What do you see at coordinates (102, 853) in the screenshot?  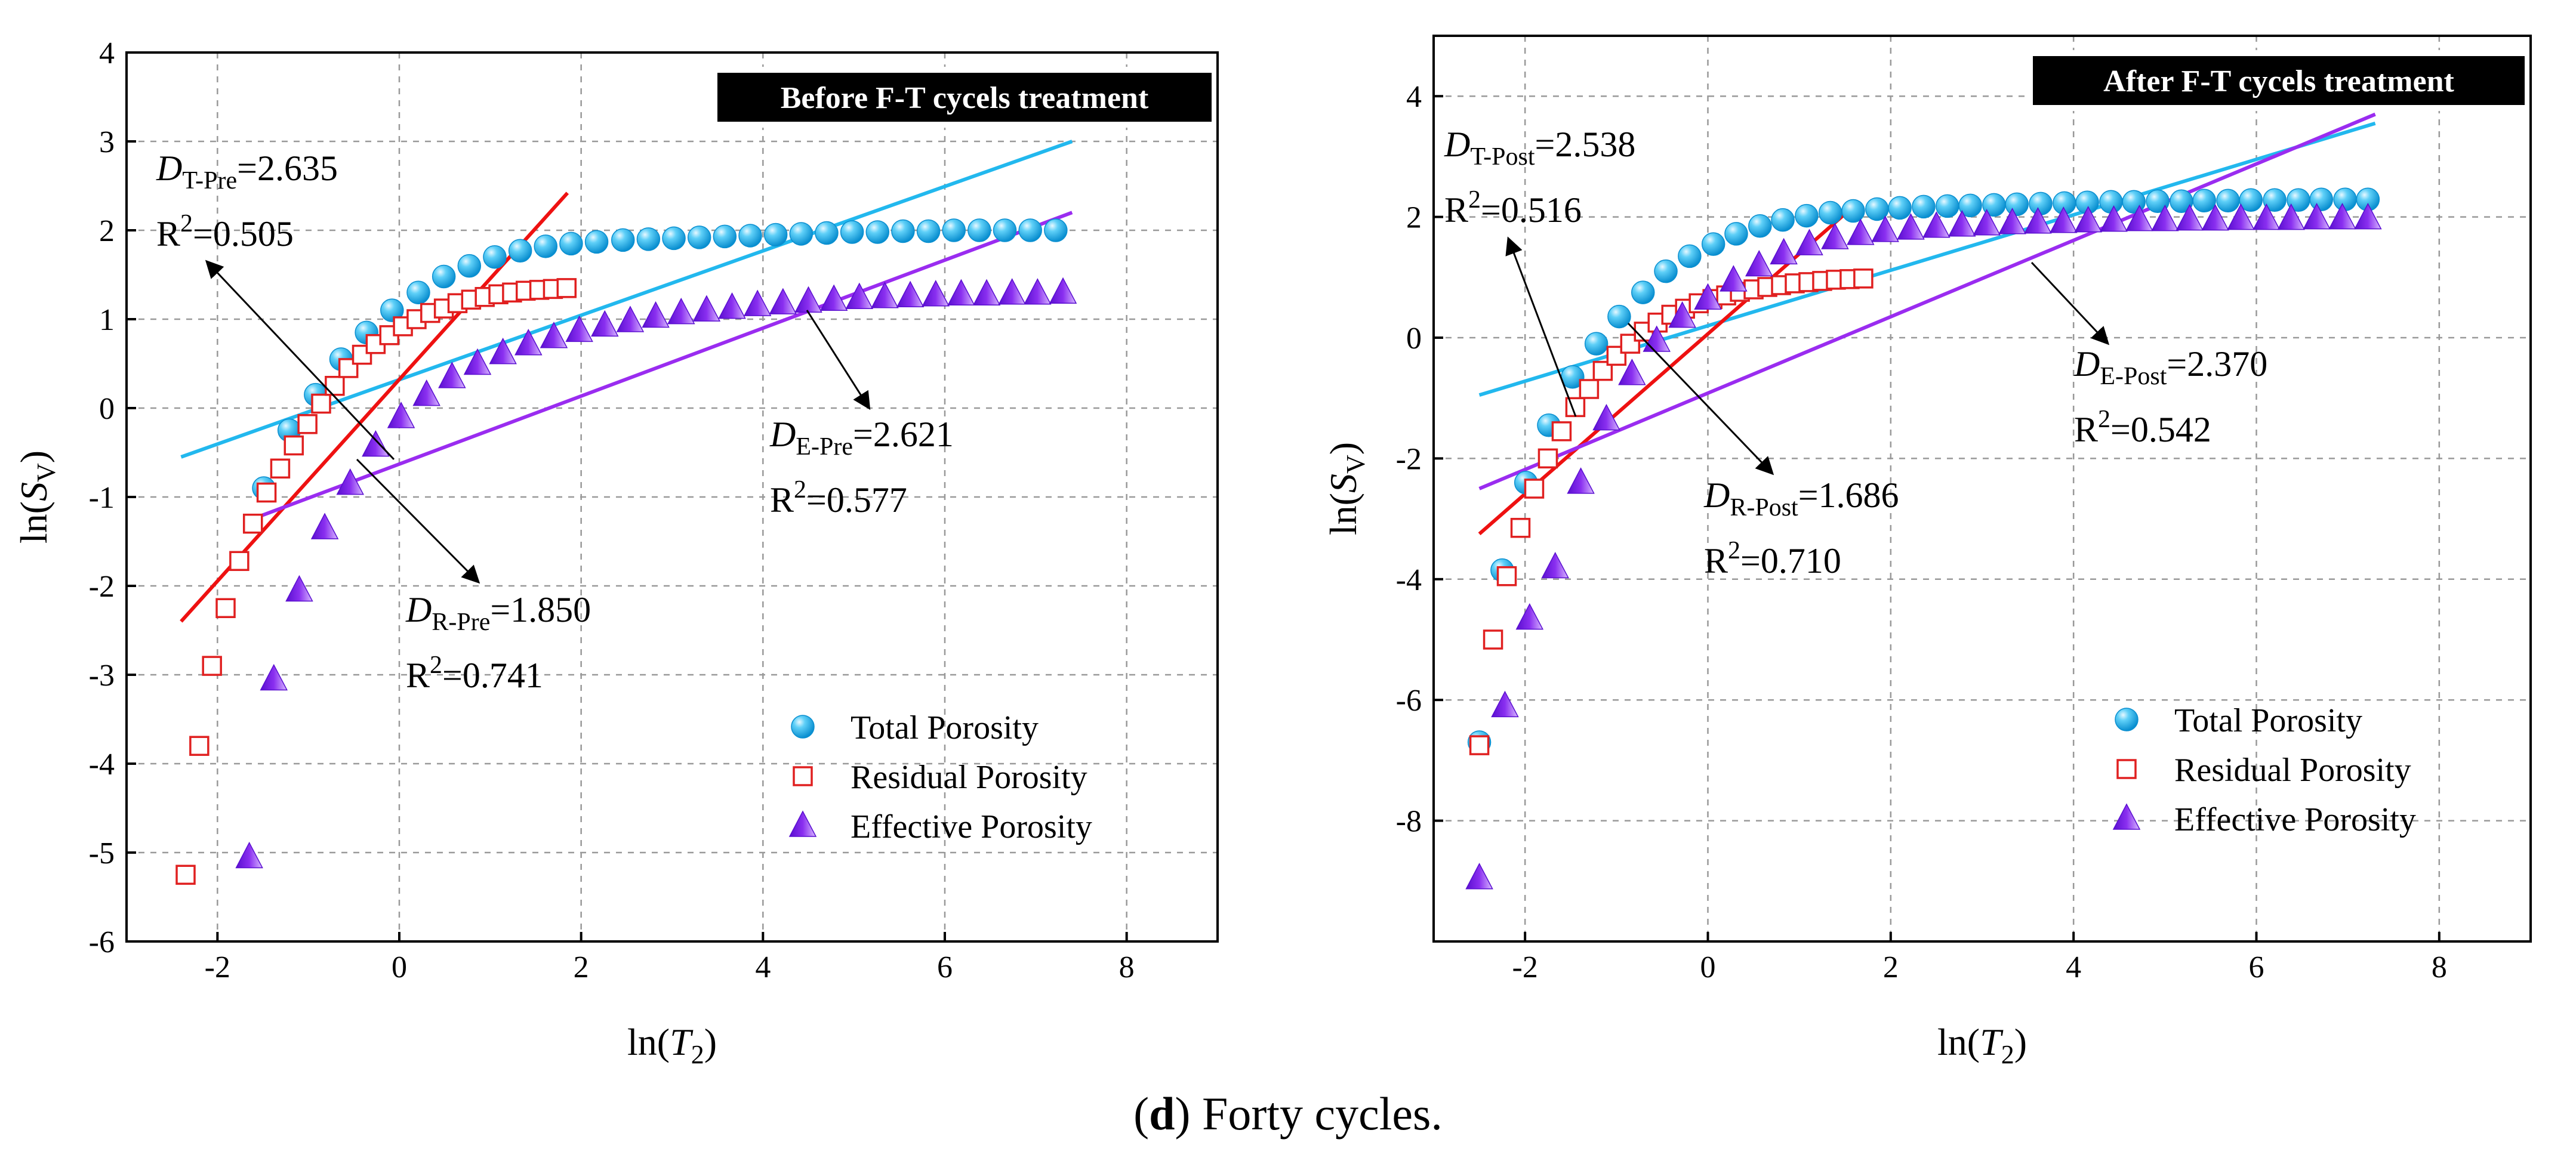 I see `y-tick-label: -5` at bounding box center [102, 853].